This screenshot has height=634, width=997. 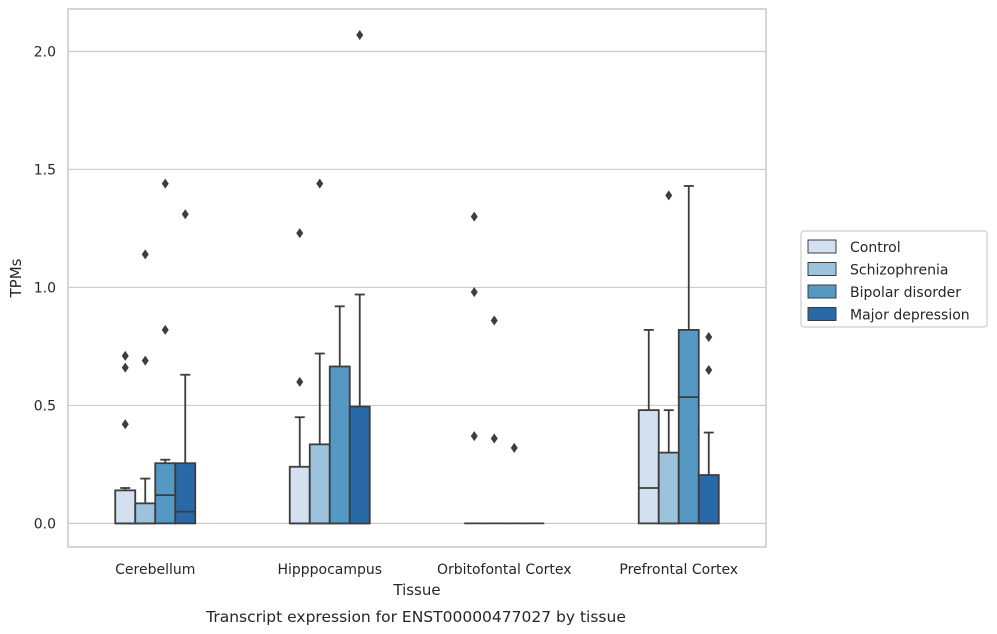 I want to click on legend-item: Major depression, so click(x=888, y=315).